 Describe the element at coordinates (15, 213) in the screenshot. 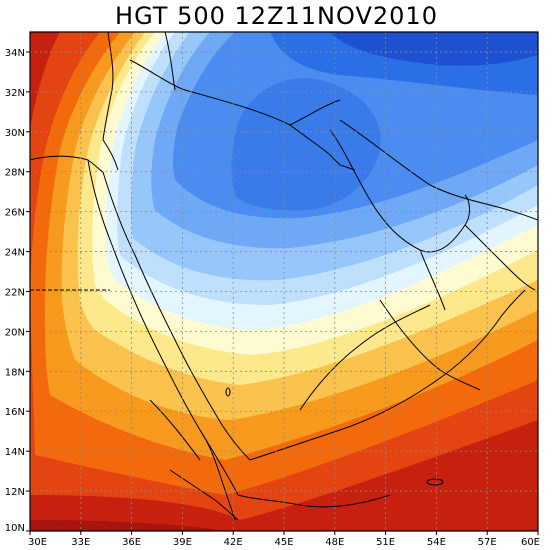

I see `y-tick-label: 26N` at that location.